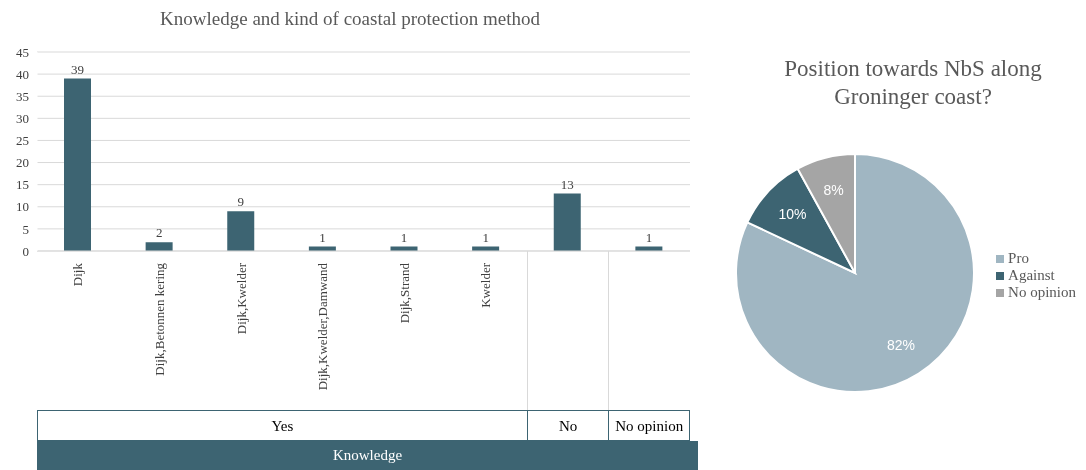  What do you see at coordinates (404, 293) in the screenshot?
I see `x-tick-label: Dijk,Strand` at bounding box center [404, 293].